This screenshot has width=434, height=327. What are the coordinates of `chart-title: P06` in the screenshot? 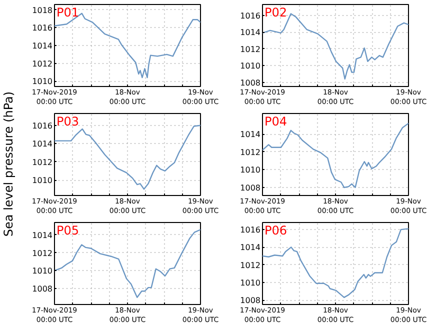 It's located at (276, 231).